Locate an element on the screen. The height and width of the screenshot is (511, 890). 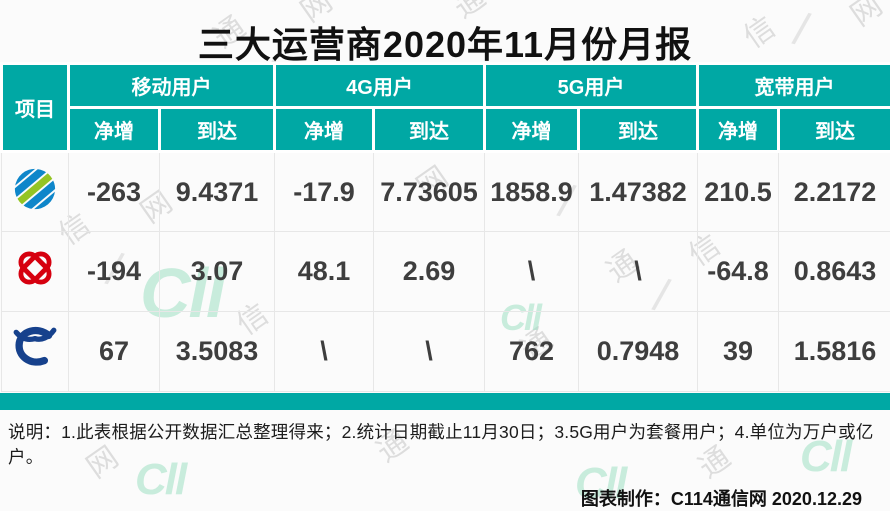
china-telecom-logo is located at coordinates (35, 351).